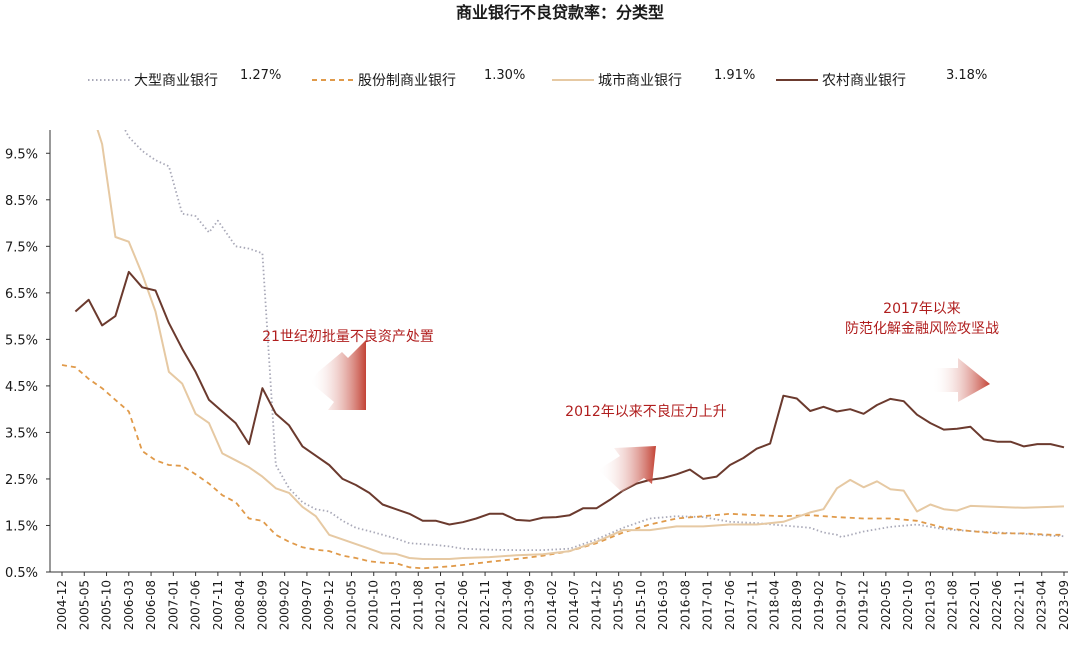  What do you see at coordinates (21, 526) in the screenshot?
I see `y-tick-label: 1.5%` at bounding box center [21, 526].